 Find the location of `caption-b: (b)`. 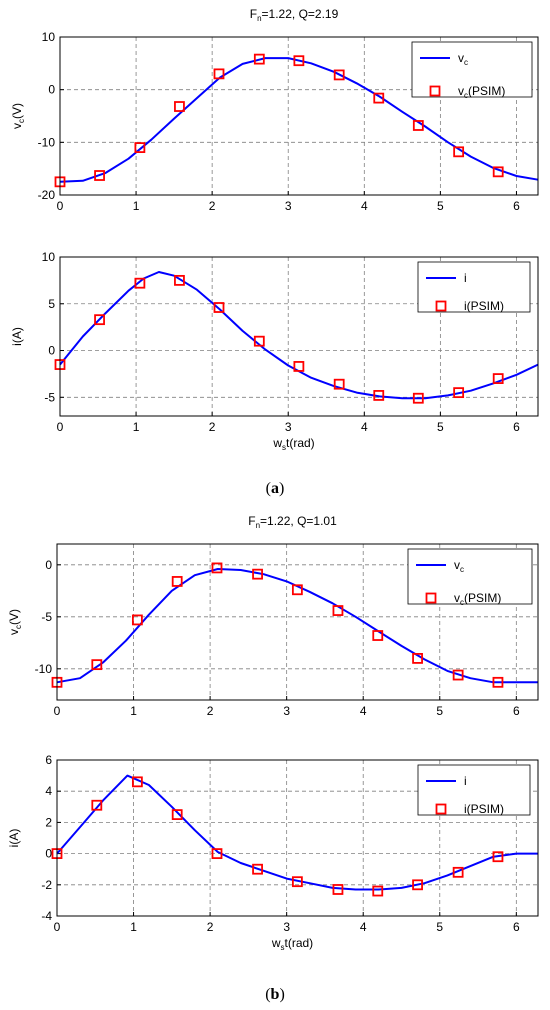

caption-b: (b) is located at coordinates (275, 994).